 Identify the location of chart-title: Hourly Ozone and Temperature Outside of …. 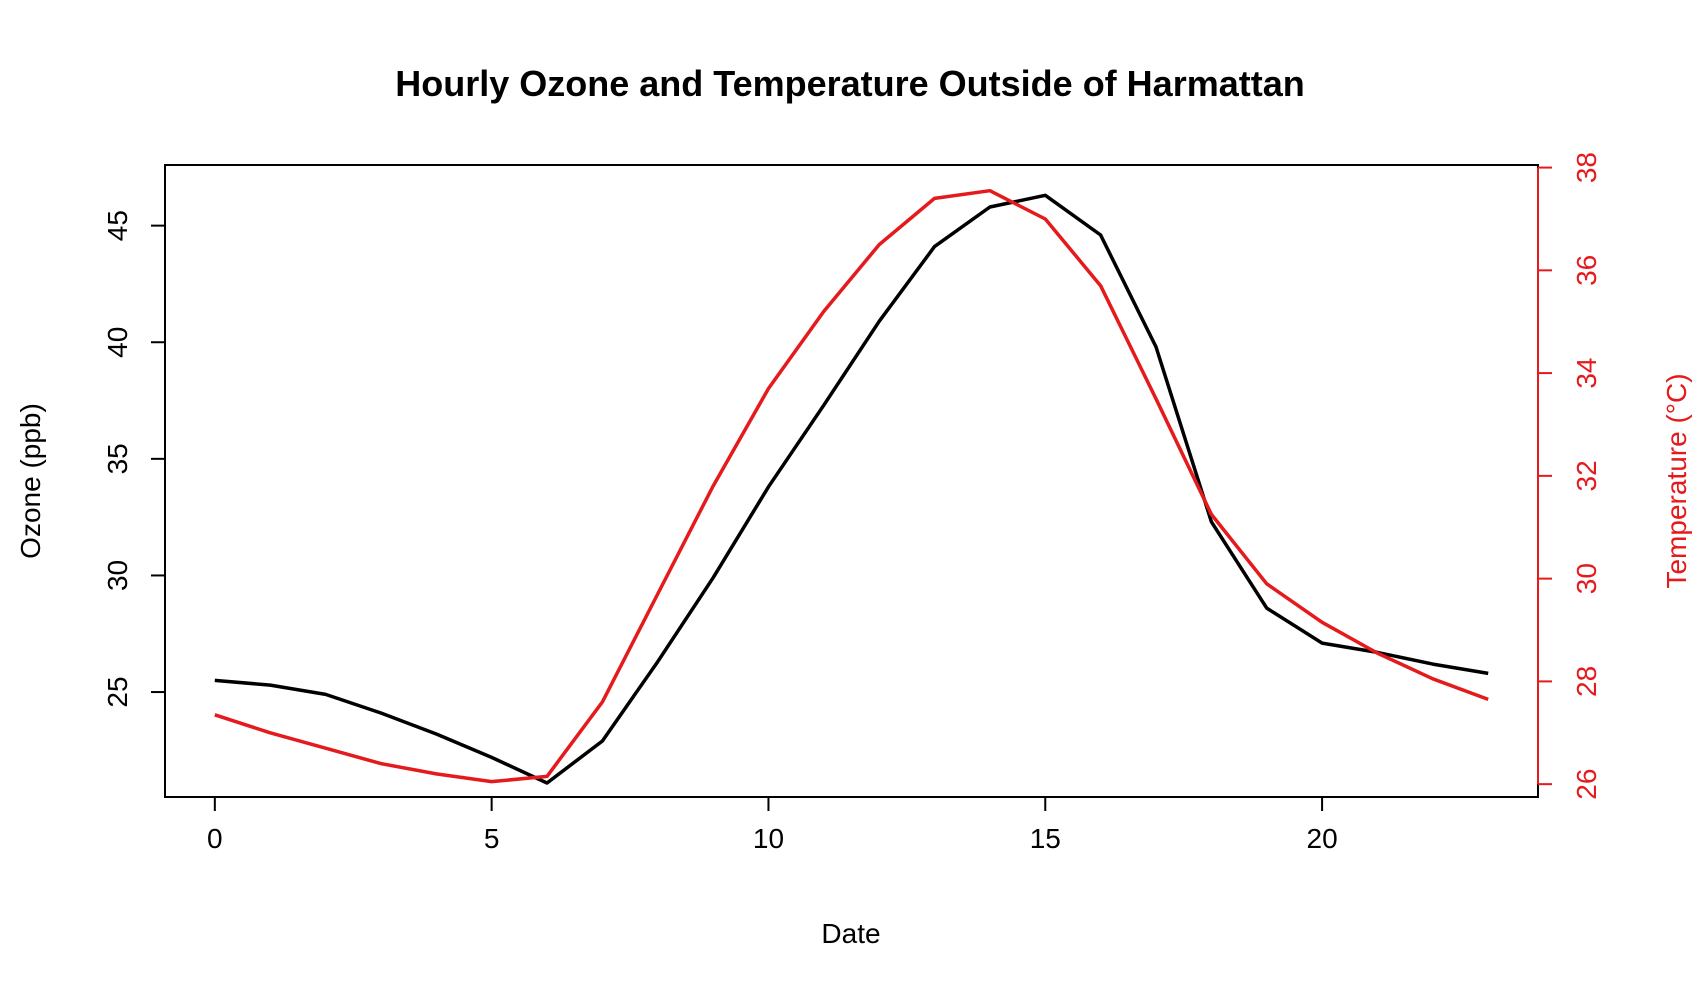
(849, 83).